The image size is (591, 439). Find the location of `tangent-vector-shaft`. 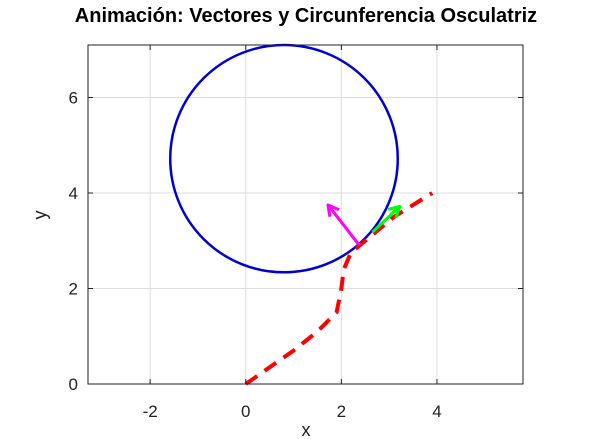

tangent-vector-shaft is located at coordinates (386, 219).